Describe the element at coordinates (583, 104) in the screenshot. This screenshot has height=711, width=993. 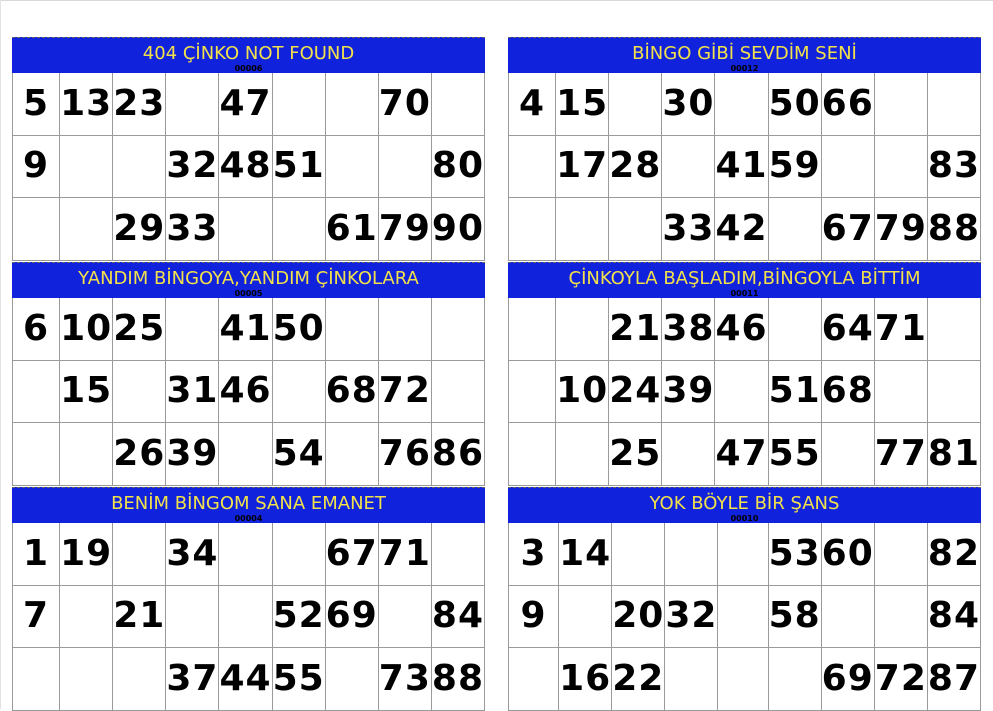
I see `grid-cell: 15` at that location.